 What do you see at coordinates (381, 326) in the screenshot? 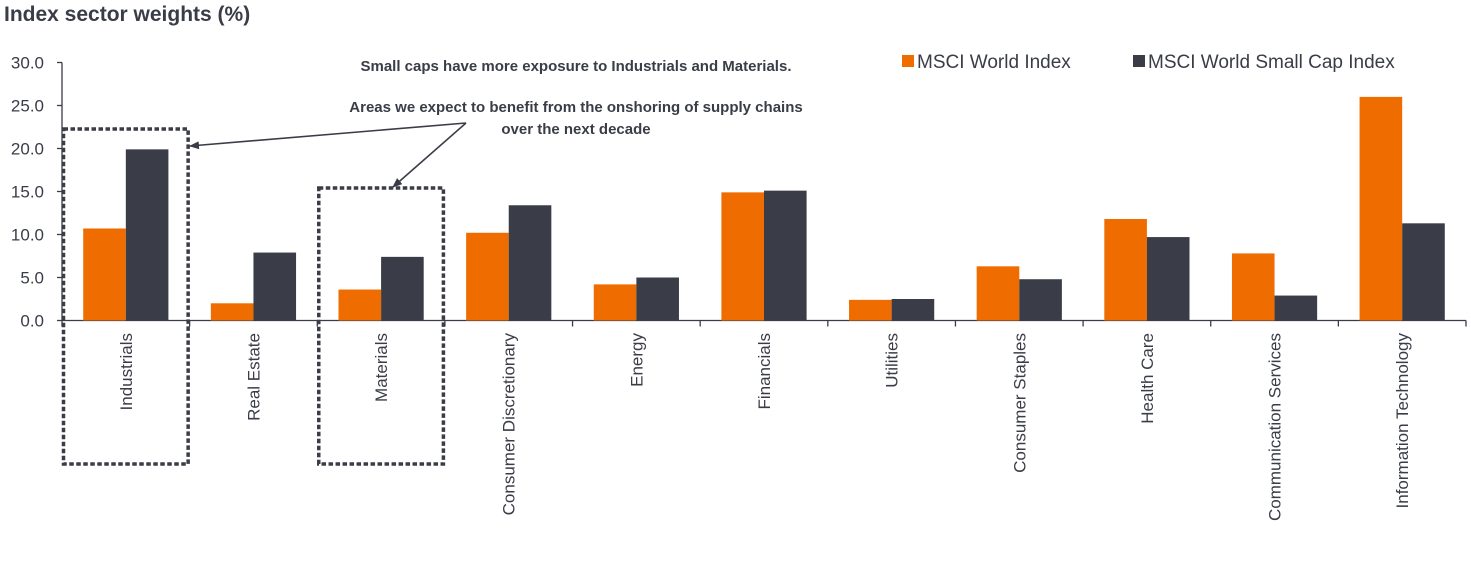
I see `highlight-box-materials` at bounding box center [381, 326].